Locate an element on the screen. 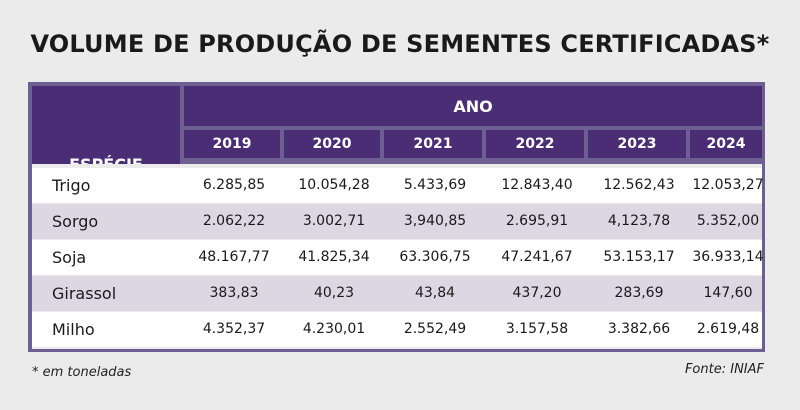 The height and width of the screenshot is (410, 800). value-cell: 3.002,71 is located at coordinates (334, 221).